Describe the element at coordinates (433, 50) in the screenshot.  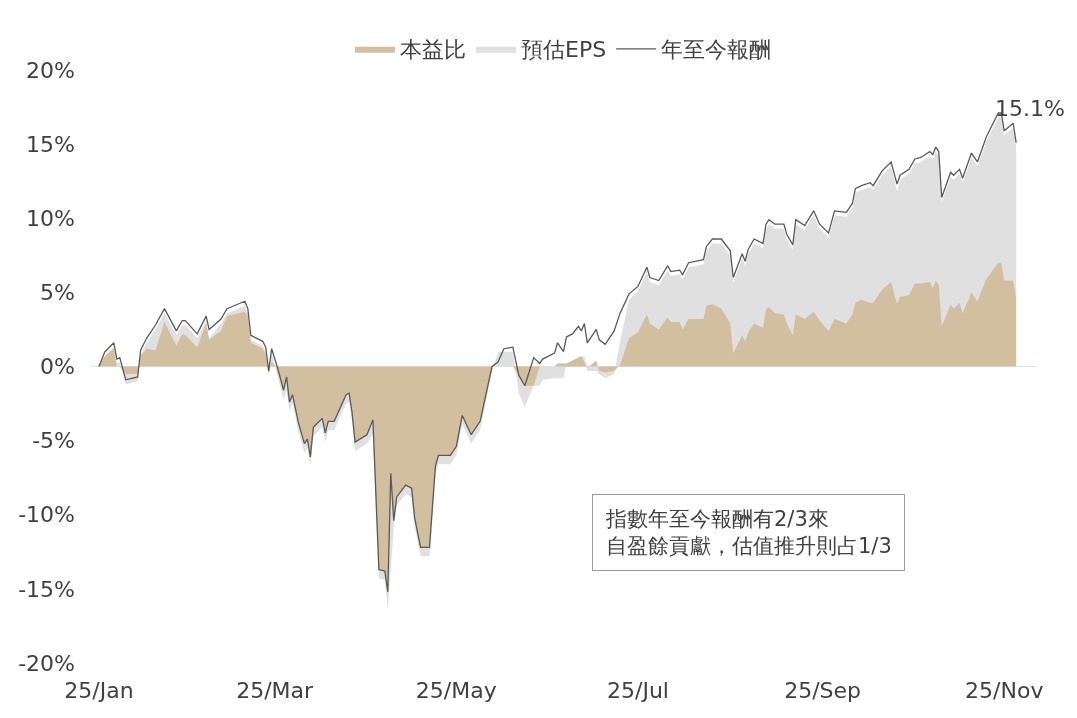
I see `legend-label: 本益比` at that location.